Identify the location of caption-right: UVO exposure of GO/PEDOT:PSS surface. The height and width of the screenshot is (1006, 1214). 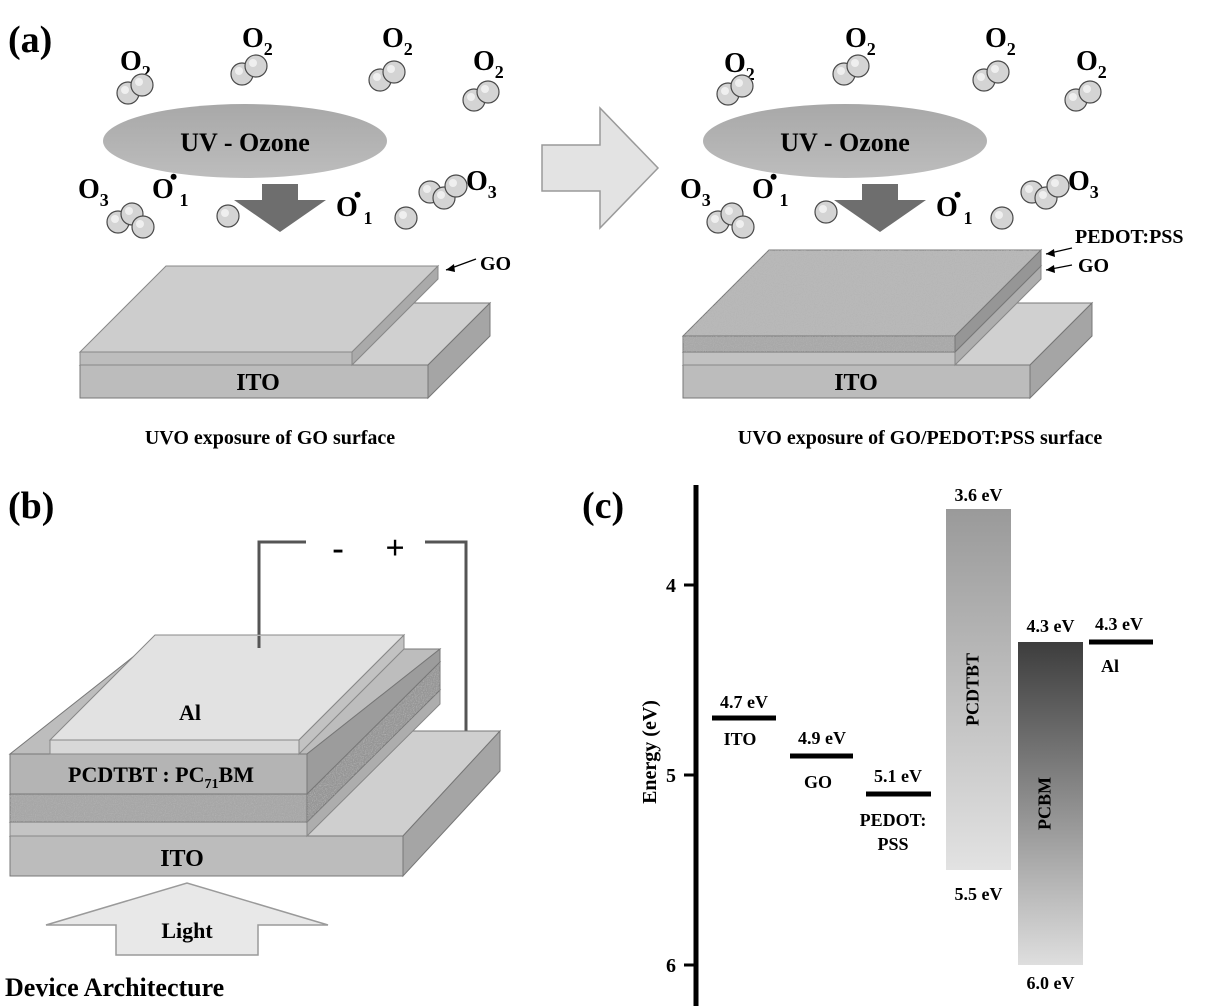
(920, 438).